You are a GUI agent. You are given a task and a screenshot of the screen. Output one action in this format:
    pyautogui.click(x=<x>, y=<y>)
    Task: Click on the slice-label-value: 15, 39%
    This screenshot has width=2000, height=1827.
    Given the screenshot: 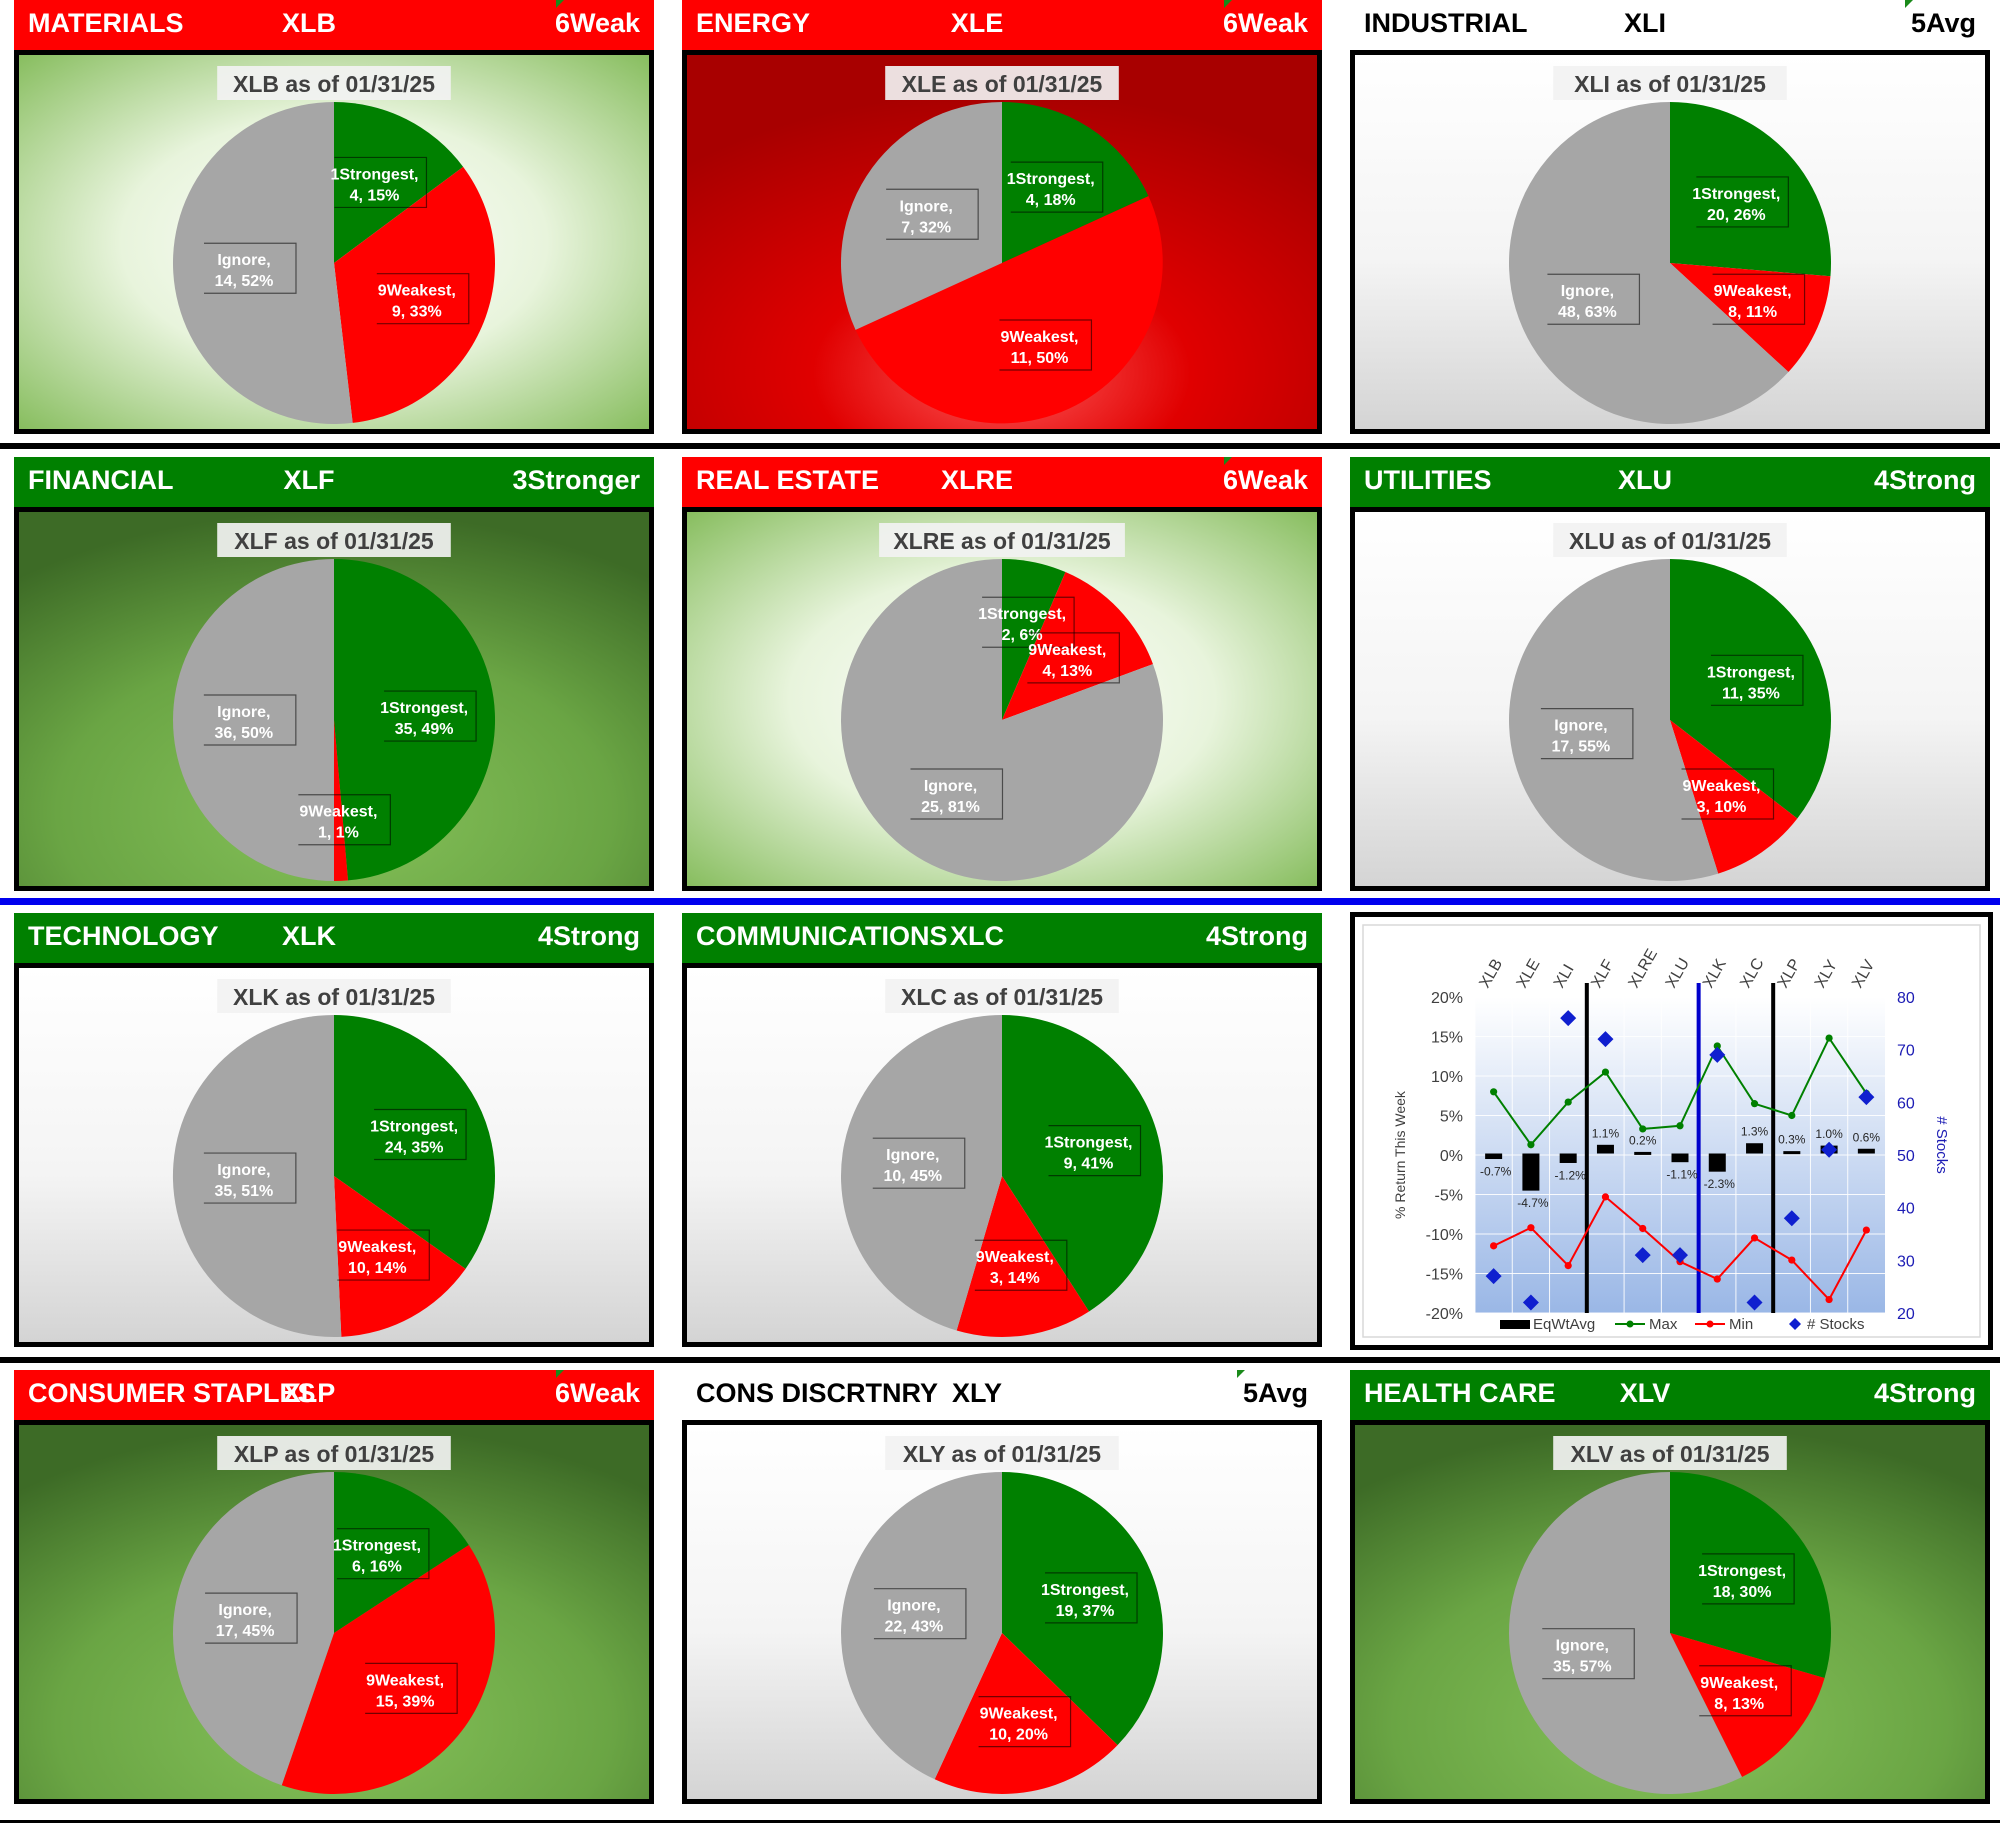 What is the action you would take?
    pyautogui.click(x=405, y=1701)
    